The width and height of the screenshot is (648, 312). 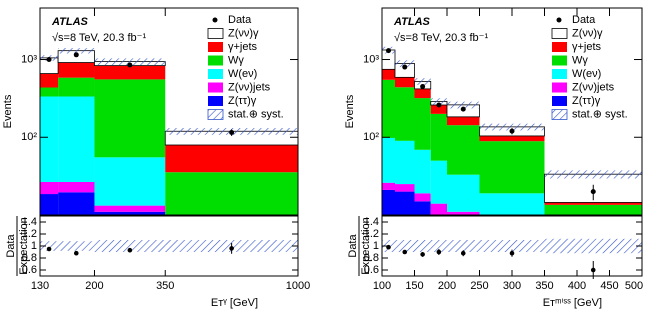 What do you see at coordinates (512, 258) in the screenshot?
I see `ratio-area` at bounding box center [512, 258].